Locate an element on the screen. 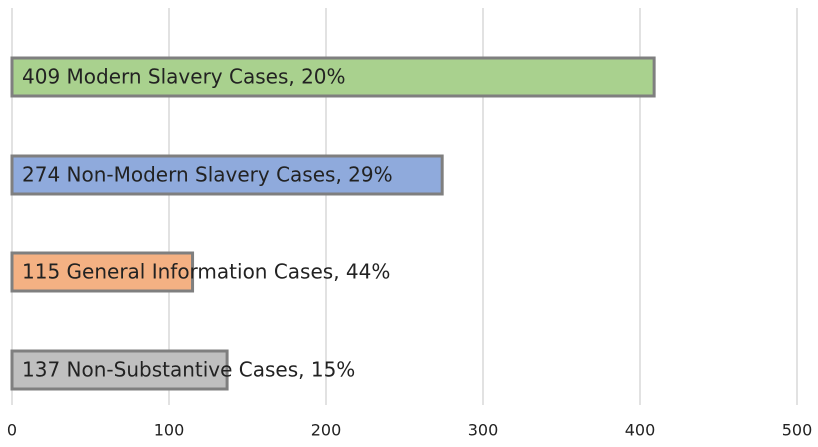 Image resolution: width=818 pixels, height=447 pixels. x-tick-label: 100 is located at coordinates (169, 430).